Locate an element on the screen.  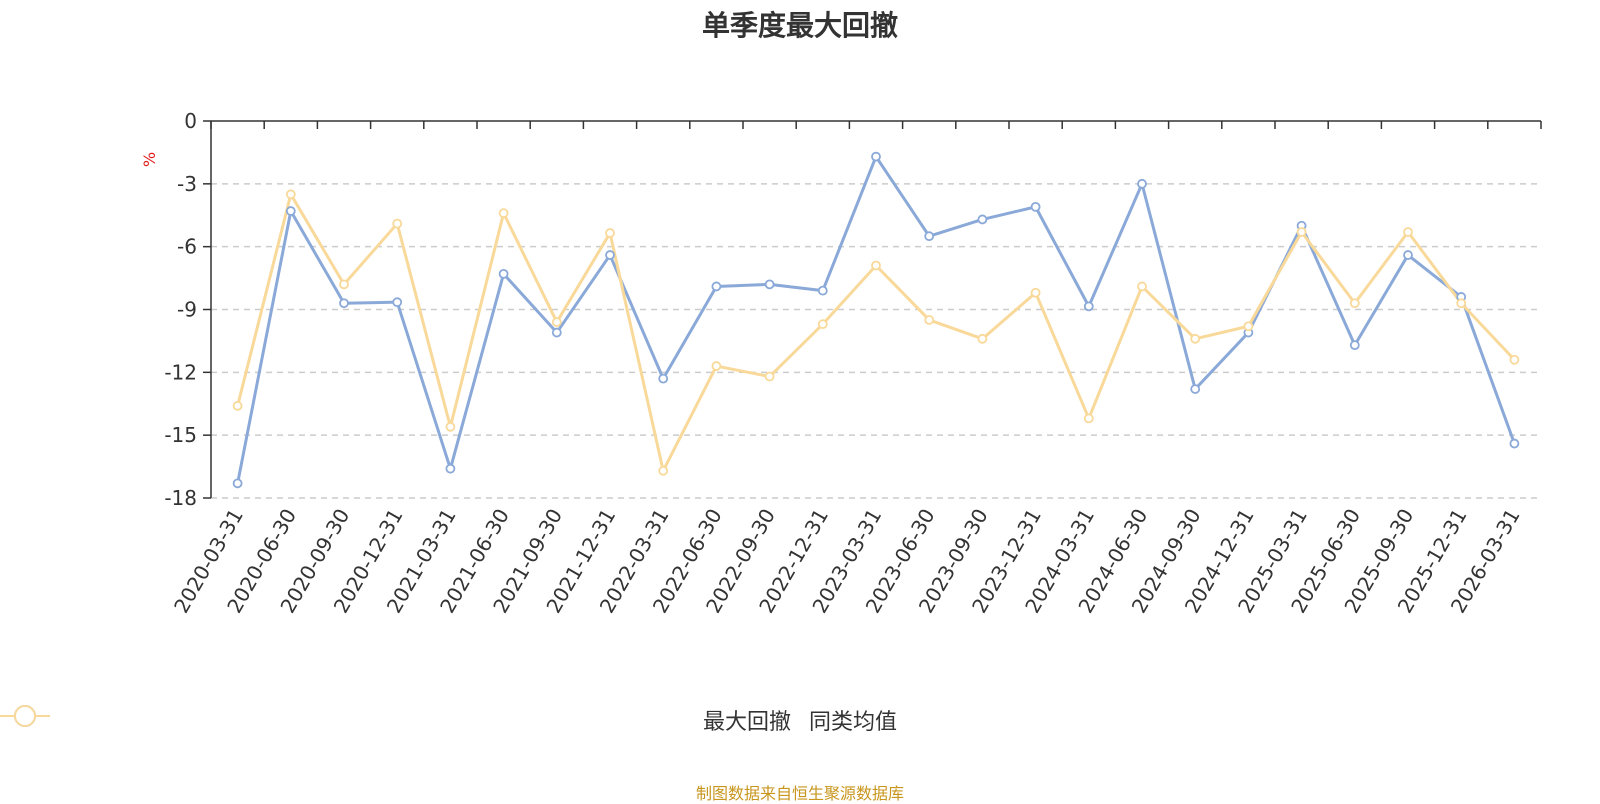
legend-label-peer-average: 同类均值 is located at coordinates (853, 722).